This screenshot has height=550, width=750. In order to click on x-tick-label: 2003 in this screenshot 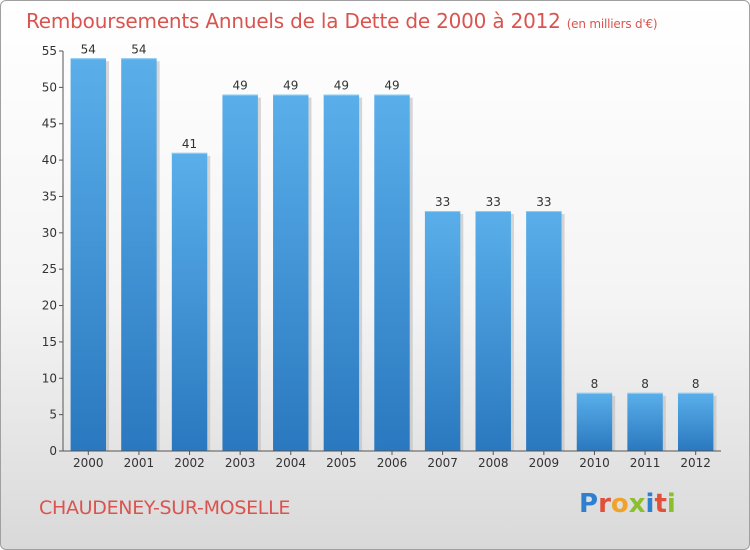, I will do `click(240, 463)`.